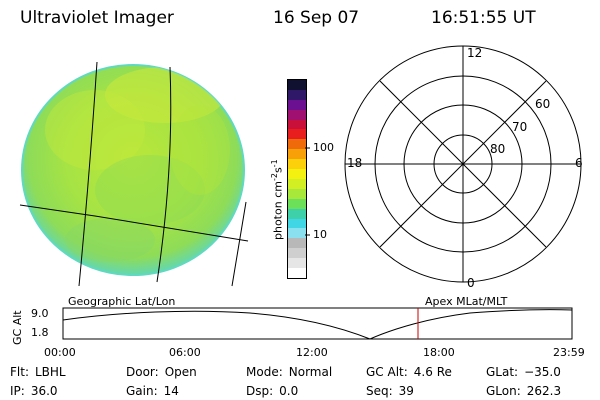 The height and width of the screenshot is (400, 600). Describe the element at coordinates (475, 53) in the screenshot. I see `mlt-label-12: 12` at that location.